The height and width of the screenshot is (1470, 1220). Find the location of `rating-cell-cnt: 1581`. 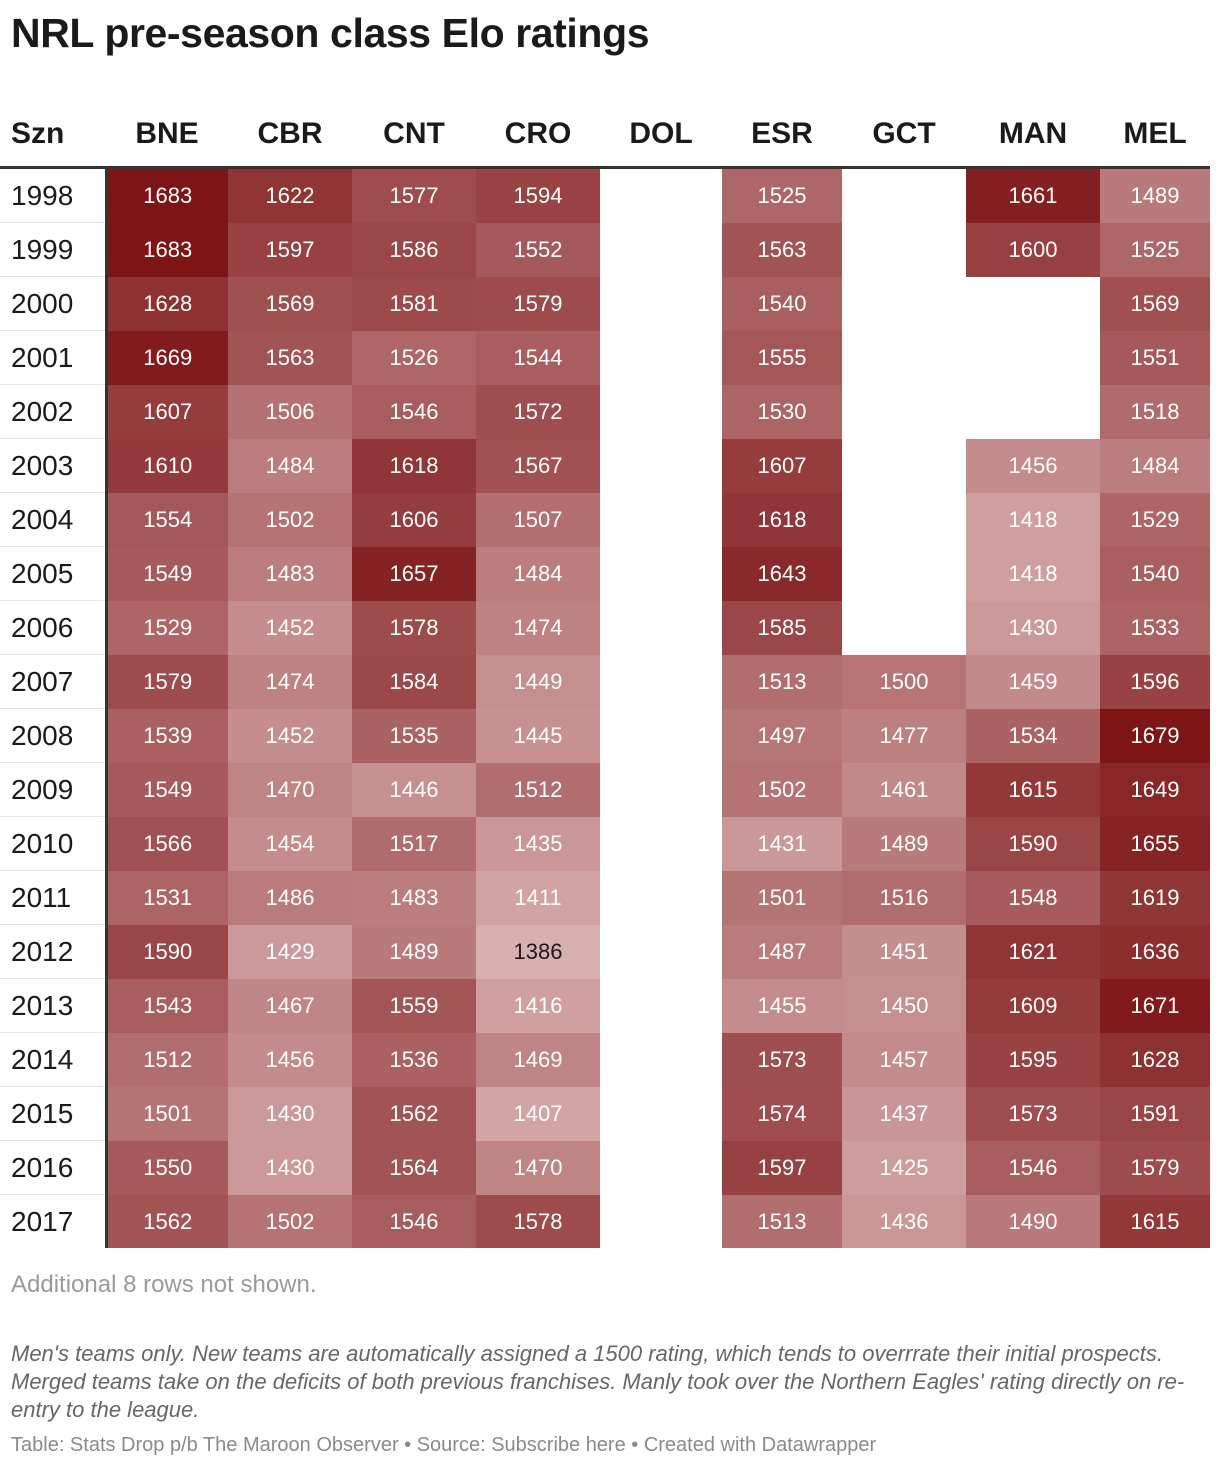

rating-cell-cnt: 1581 is located at coordinates (414, 303).